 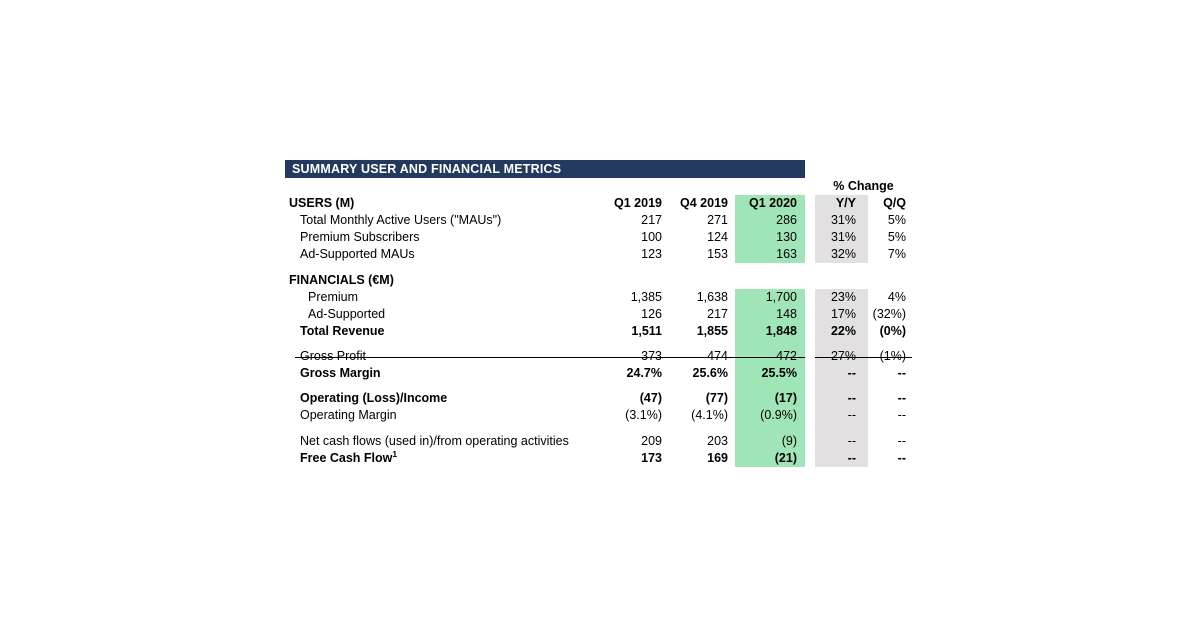 I want to click on row-label: Ad-Supported MAUs, so click(x=357, y=254).